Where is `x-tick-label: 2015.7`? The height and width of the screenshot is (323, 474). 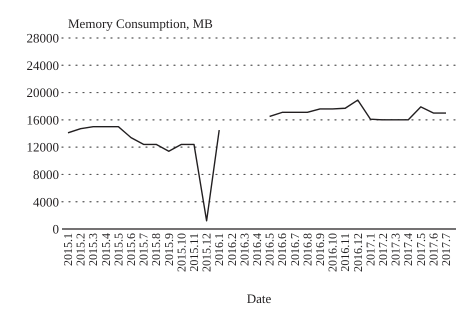 x-tick-label: 2015.7 is located at coordinates (143, 249).